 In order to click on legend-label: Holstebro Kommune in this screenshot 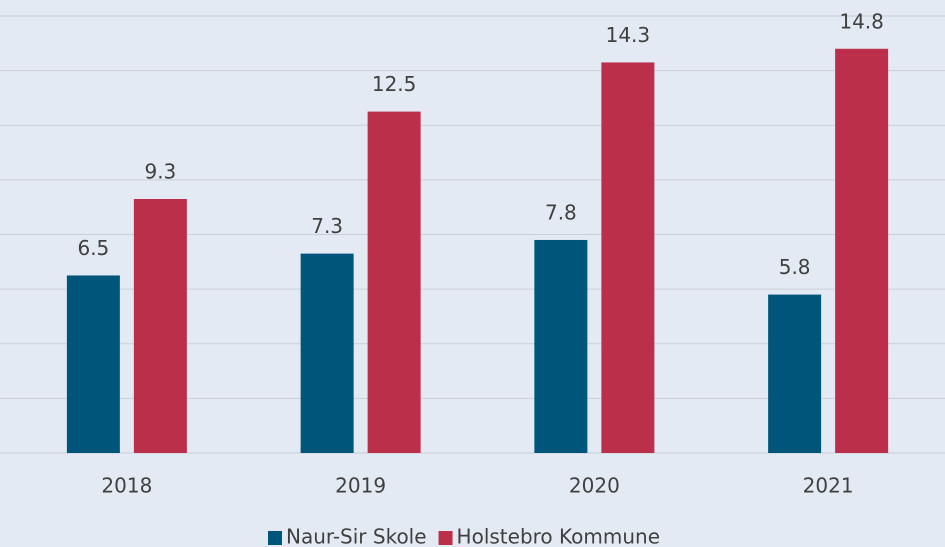, I will do `click(558, 536)`.